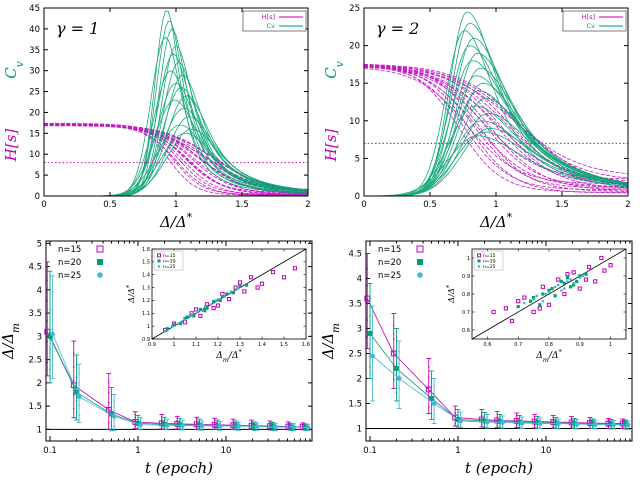  I want to click on legend-marker, so click(100, 249).